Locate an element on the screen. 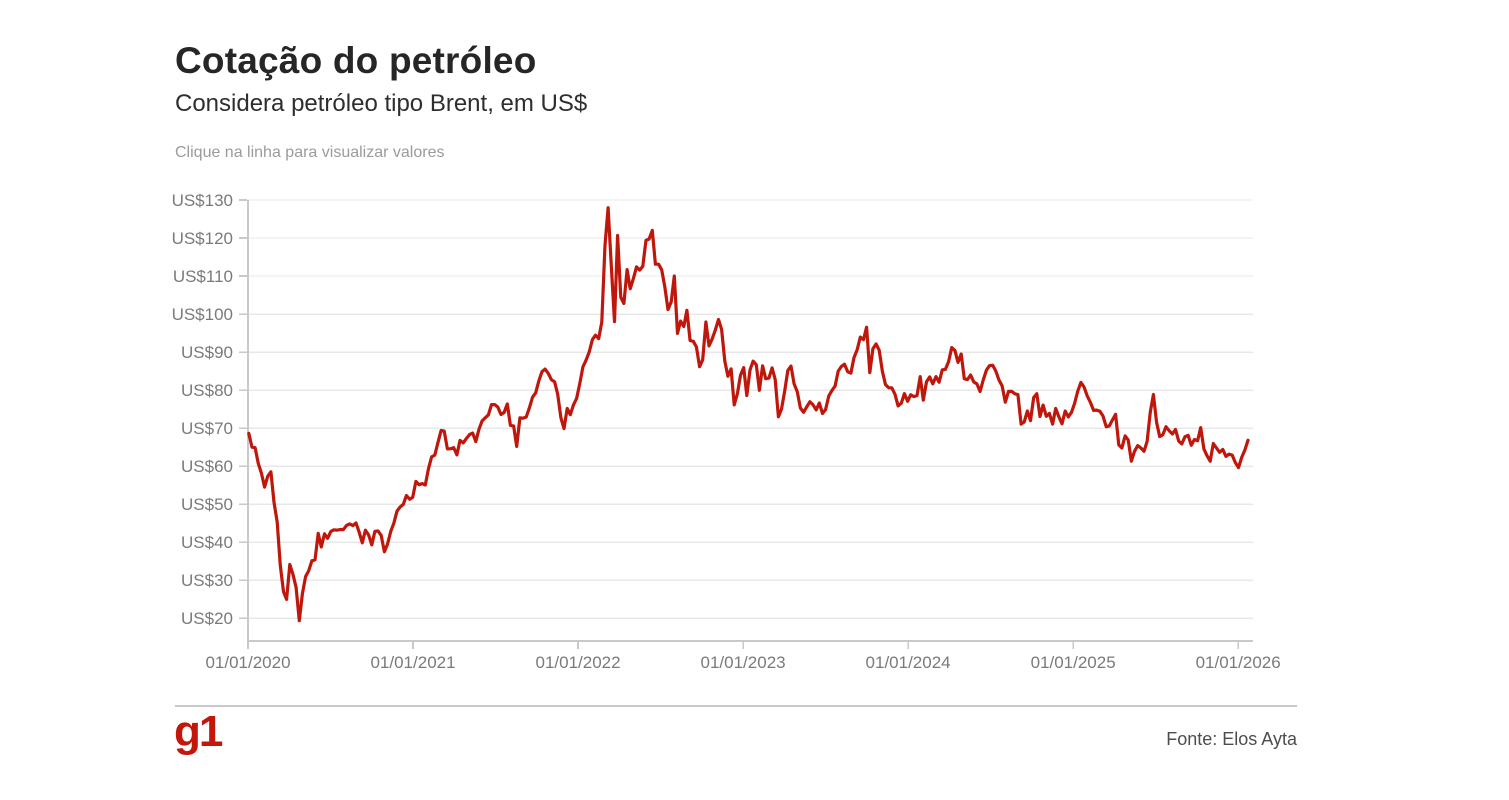 This screenshot has height=800, width=1509. footer-divider is located at coordinates (736, 706).